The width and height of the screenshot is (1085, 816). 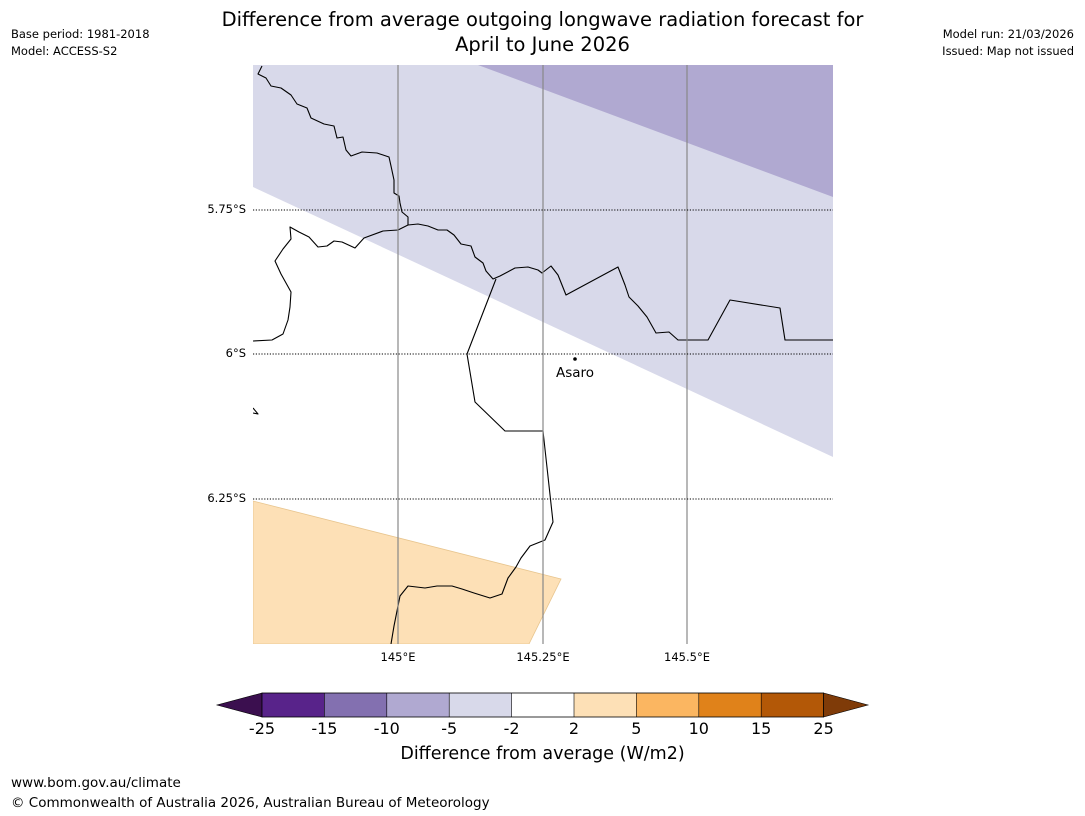 What do you see at coordinates (823, 728) in the screenshot?
I see `colorbar-tick-9: 25` at bounding box center [823, 728].